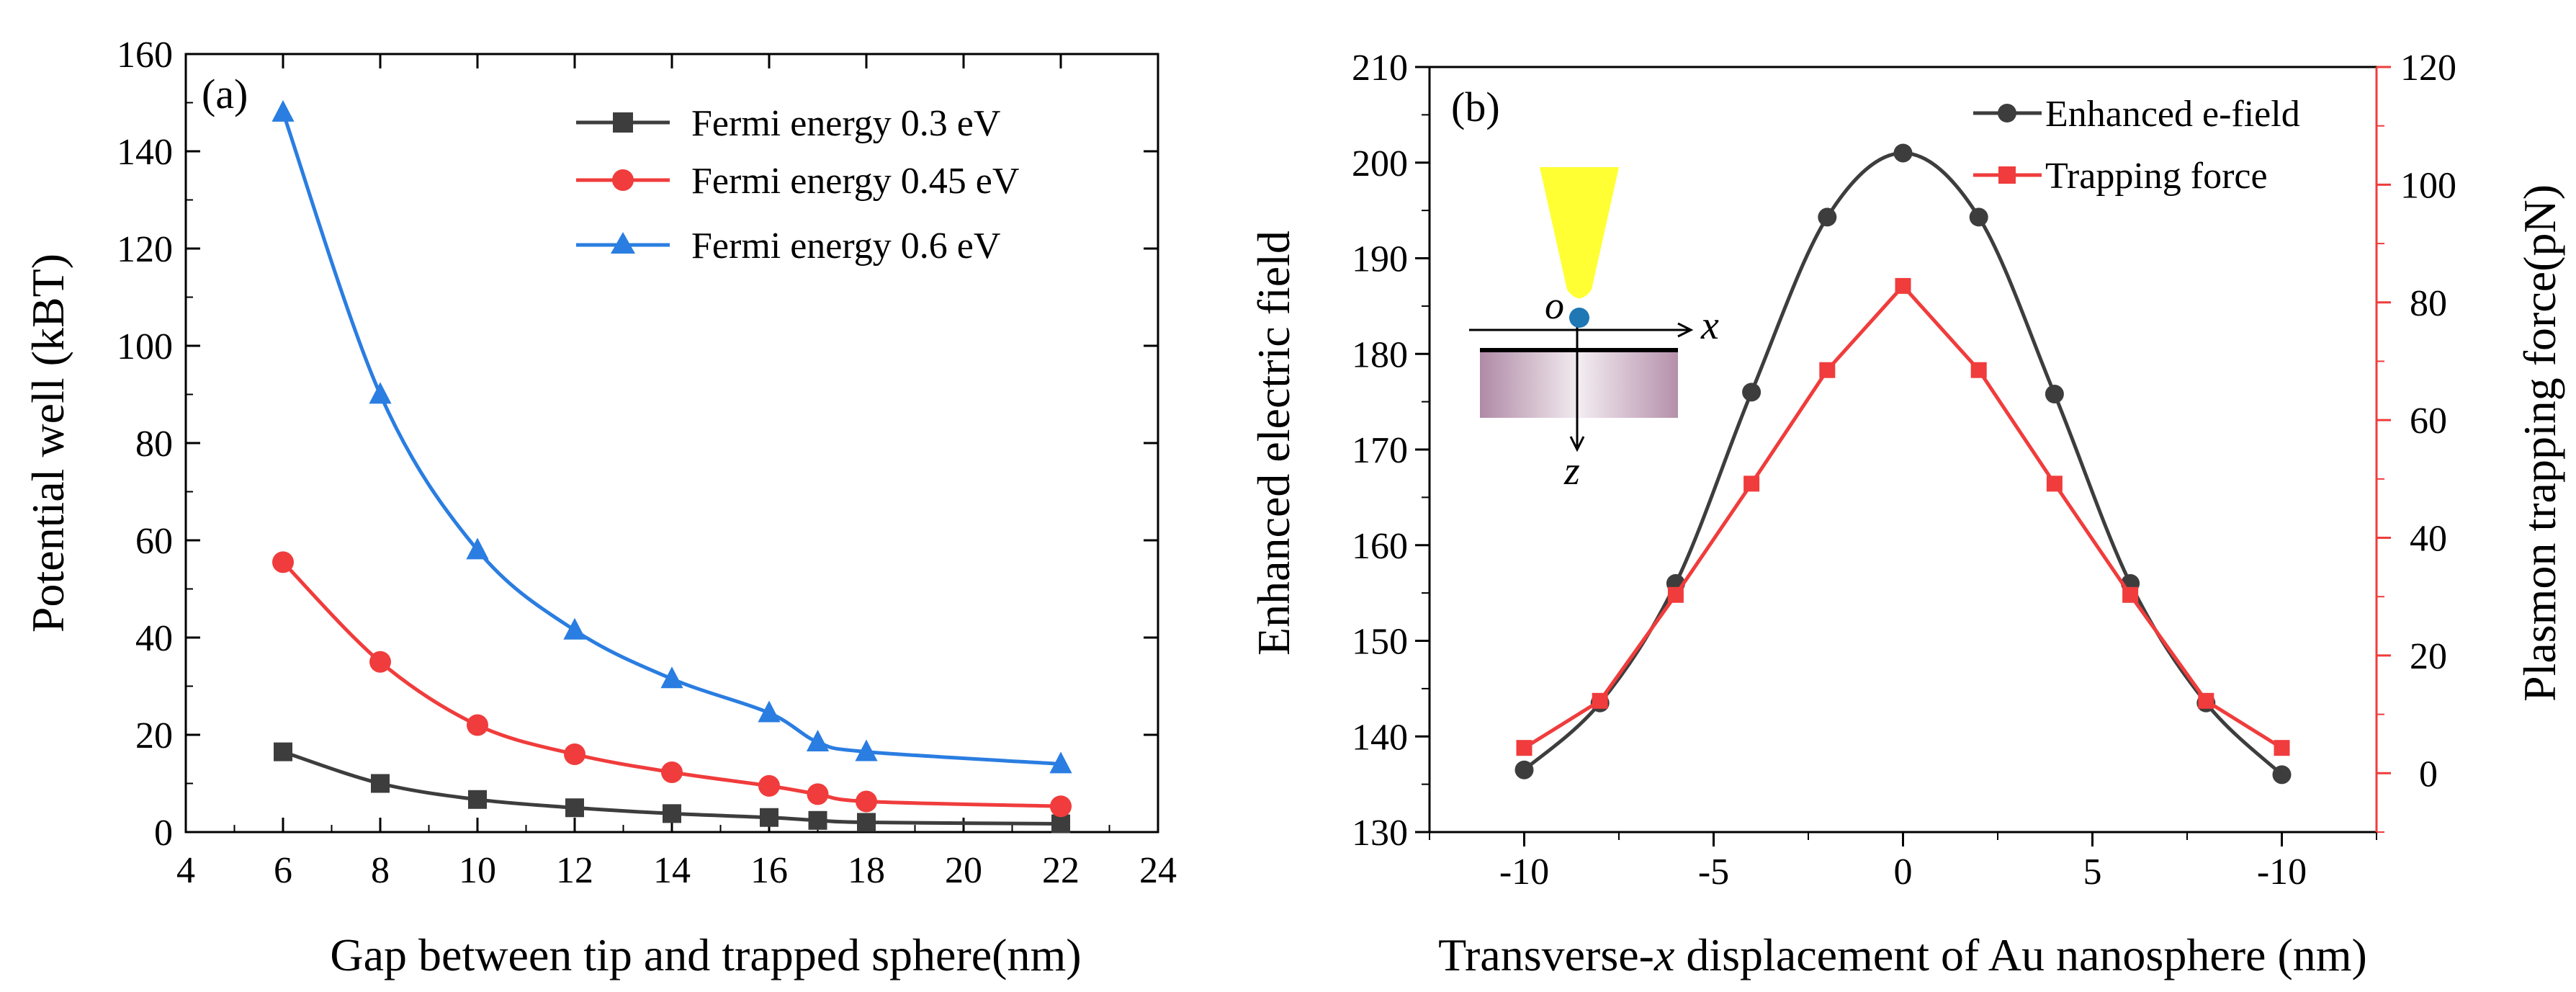 This screenshot has width=2576, height=992. I want to click on x-axis-title-variable: x, so click(1663, 954).